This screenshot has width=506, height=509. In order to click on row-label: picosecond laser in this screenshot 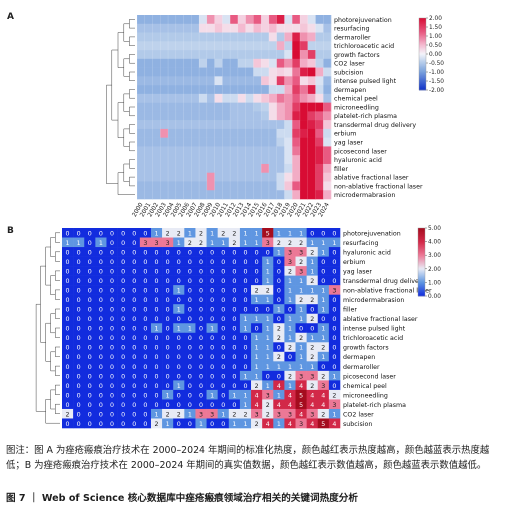, I will do `click(360, 151)`.